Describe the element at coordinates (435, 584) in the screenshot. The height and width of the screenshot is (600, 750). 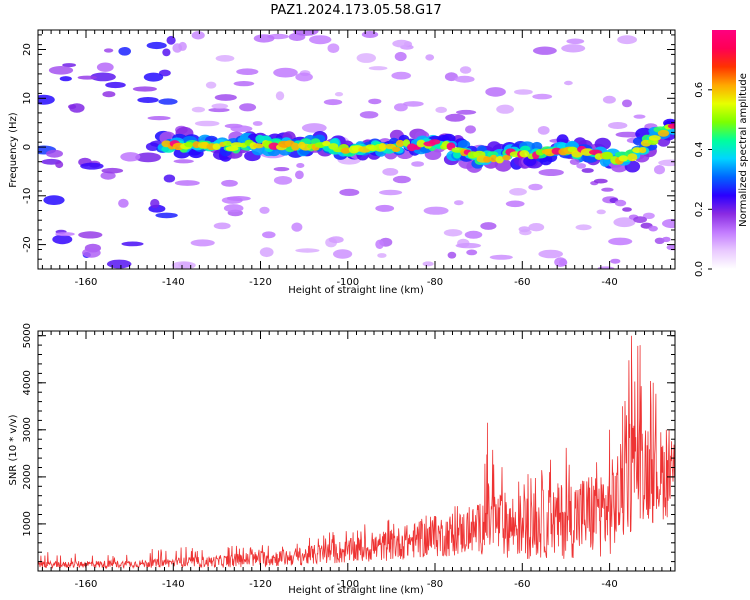
I see `snr-xtick-label: -80` at that location.